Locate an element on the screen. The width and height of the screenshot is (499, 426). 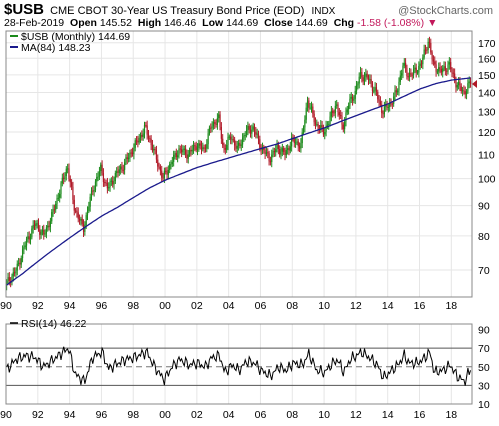
last-price-marker is located at coordinates (474, 84).